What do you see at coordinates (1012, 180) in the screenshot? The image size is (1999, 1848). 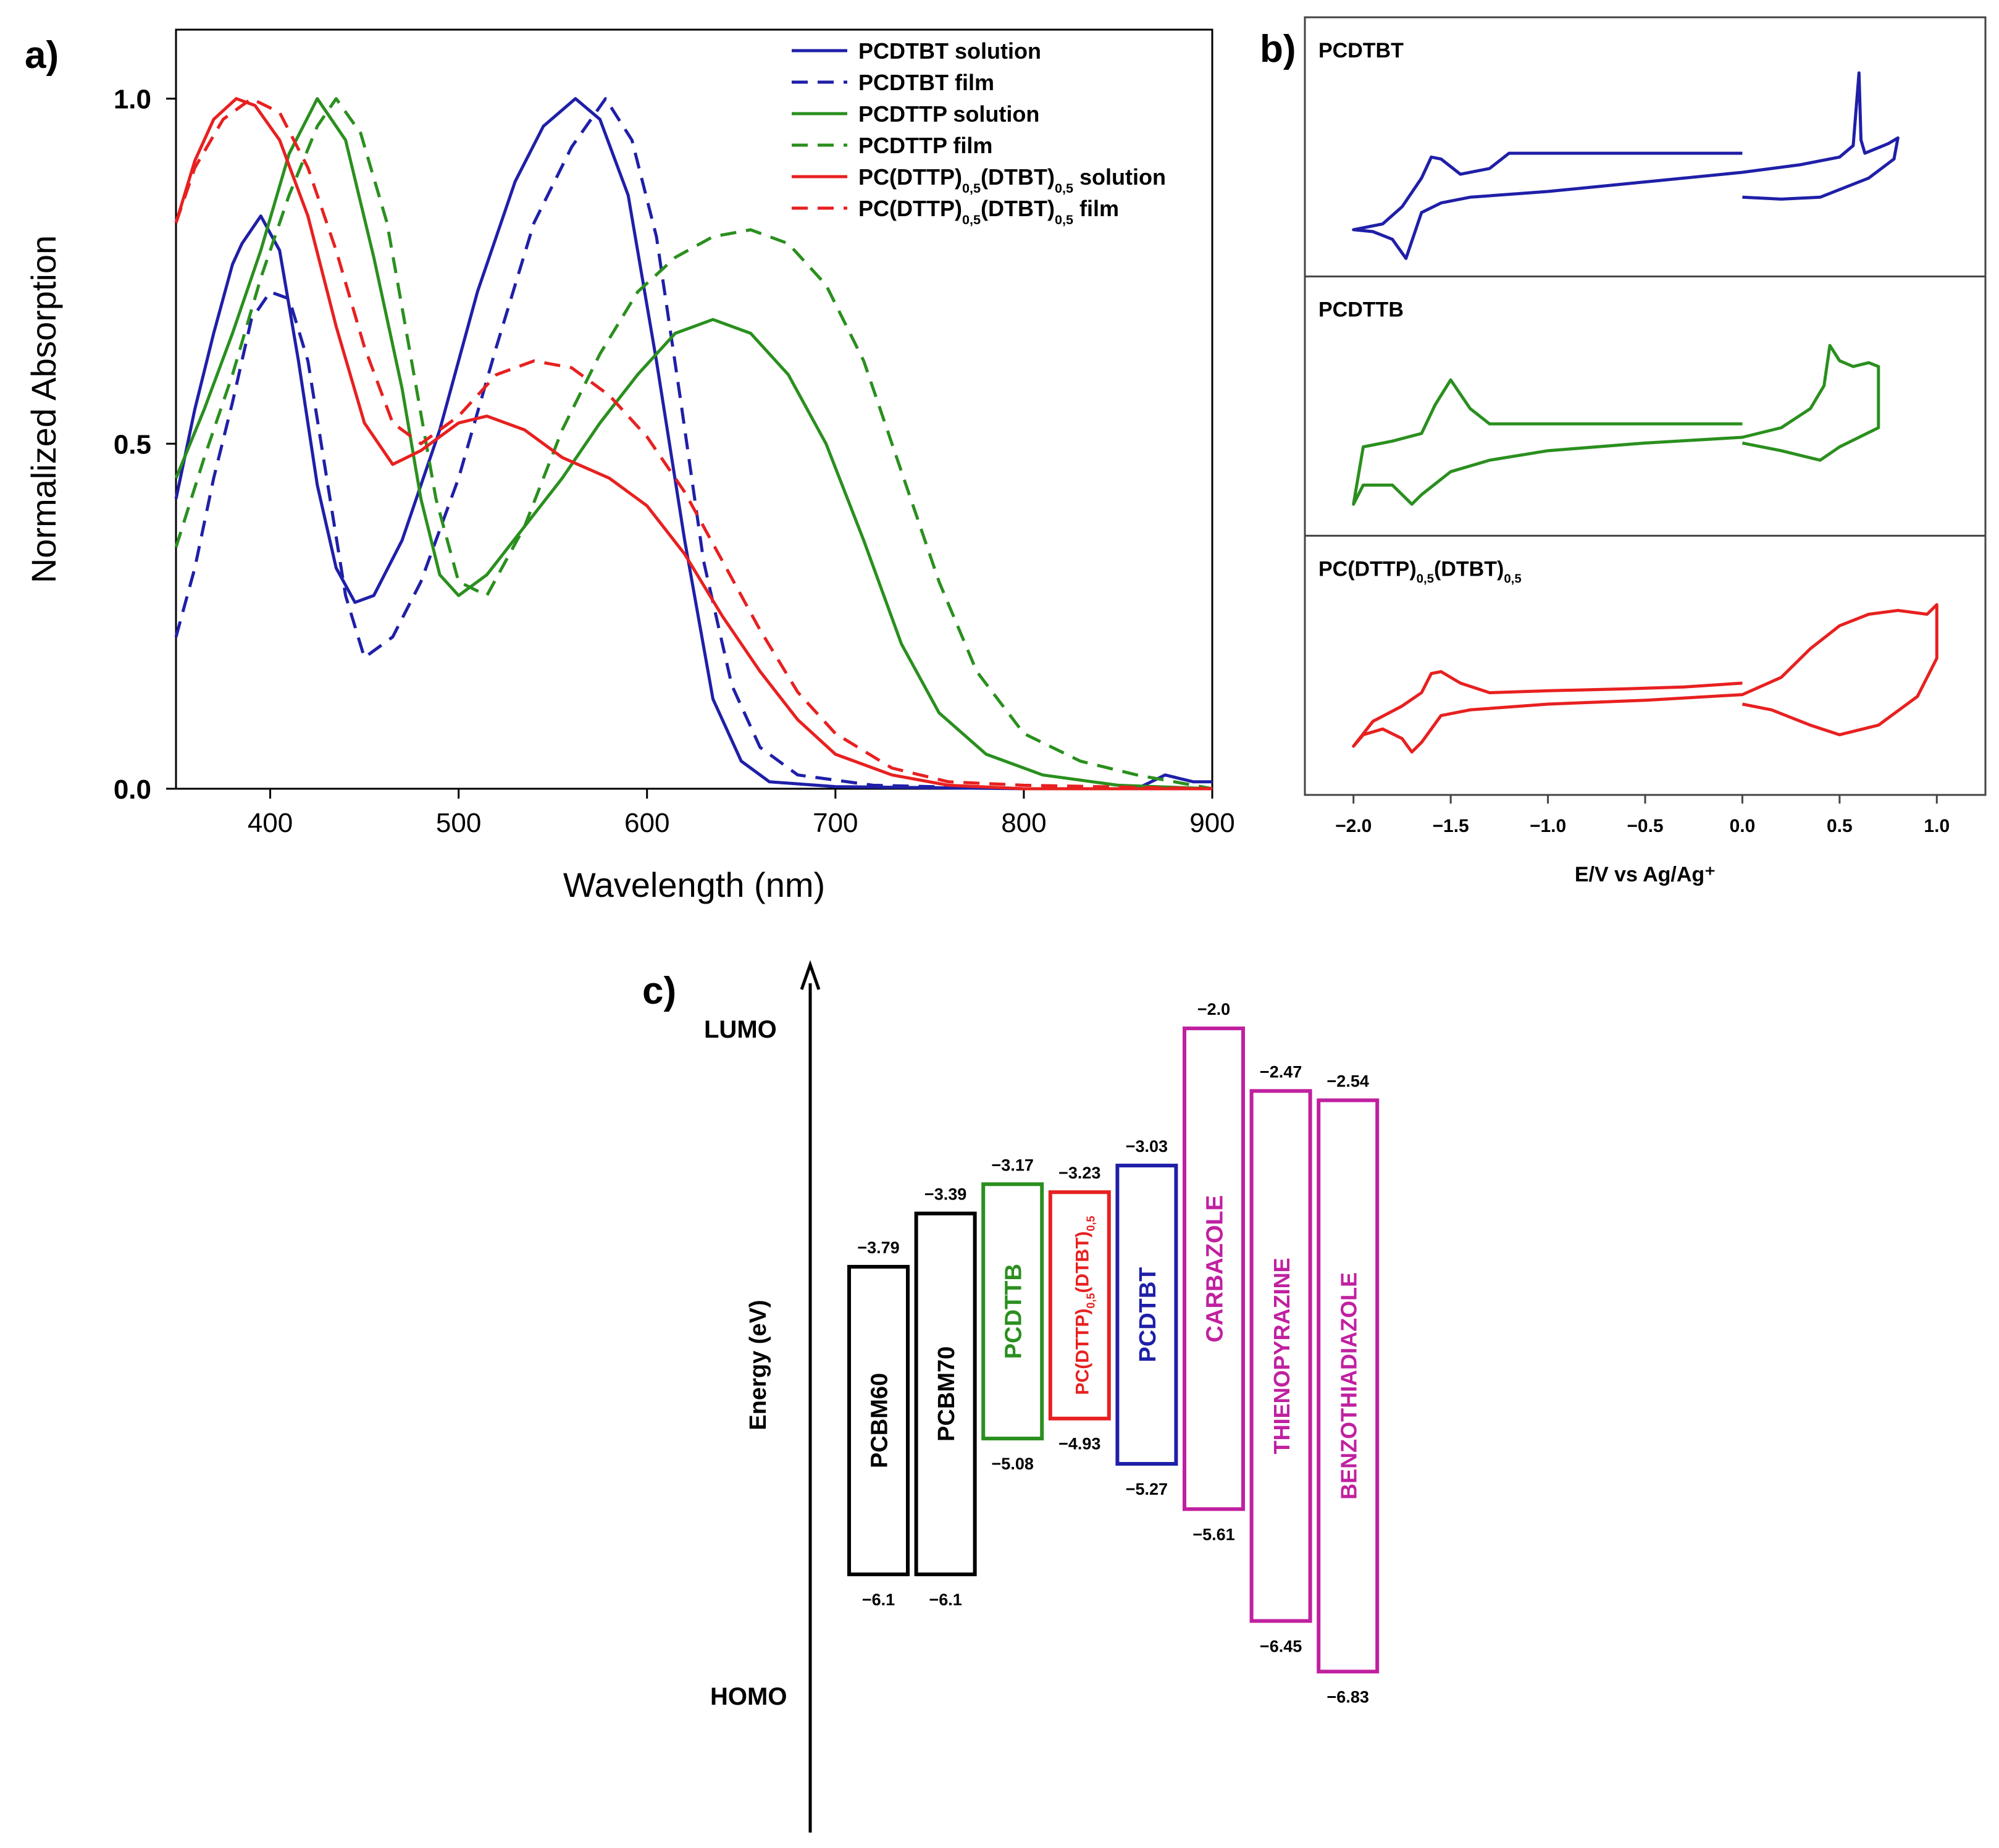 I see `legend-label: PC(DTTP)0,5(DTBT)0,5 solution` at bounding box center [1012, 180].